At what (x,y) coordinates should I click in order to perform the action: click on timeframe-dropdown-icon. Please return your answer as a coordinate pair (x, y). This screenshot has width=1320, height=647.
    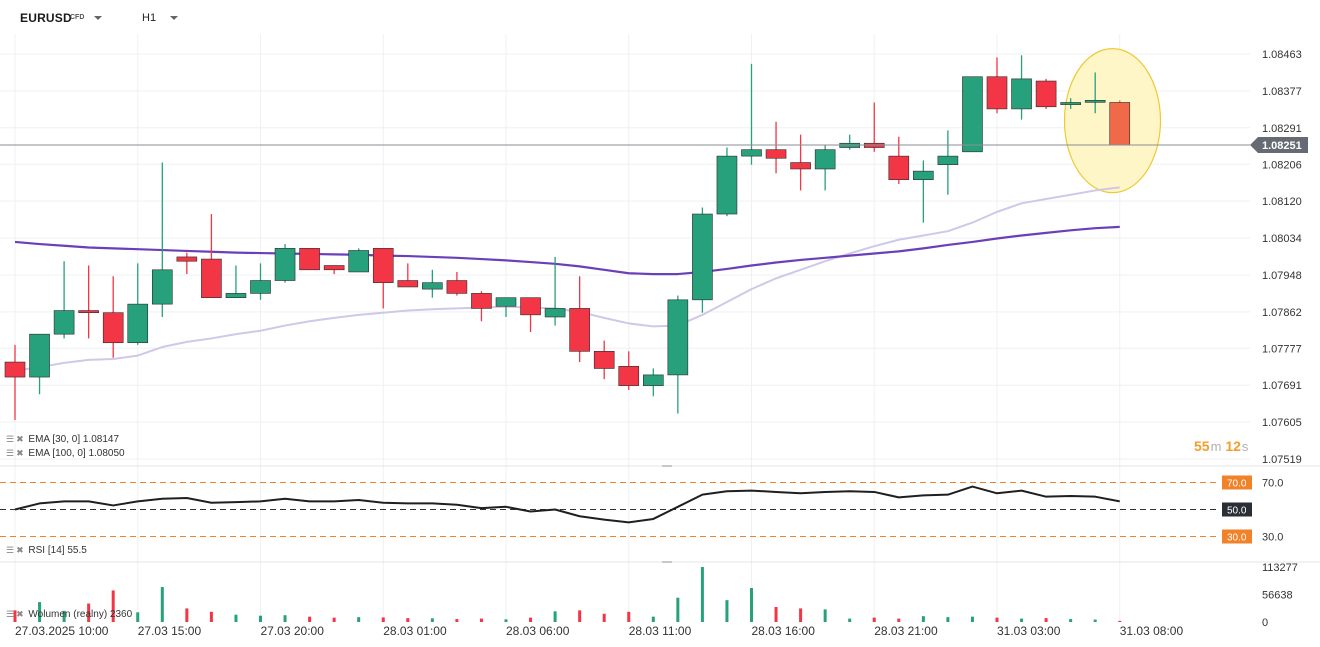
    Looking at the image, I should click on (174, 18).